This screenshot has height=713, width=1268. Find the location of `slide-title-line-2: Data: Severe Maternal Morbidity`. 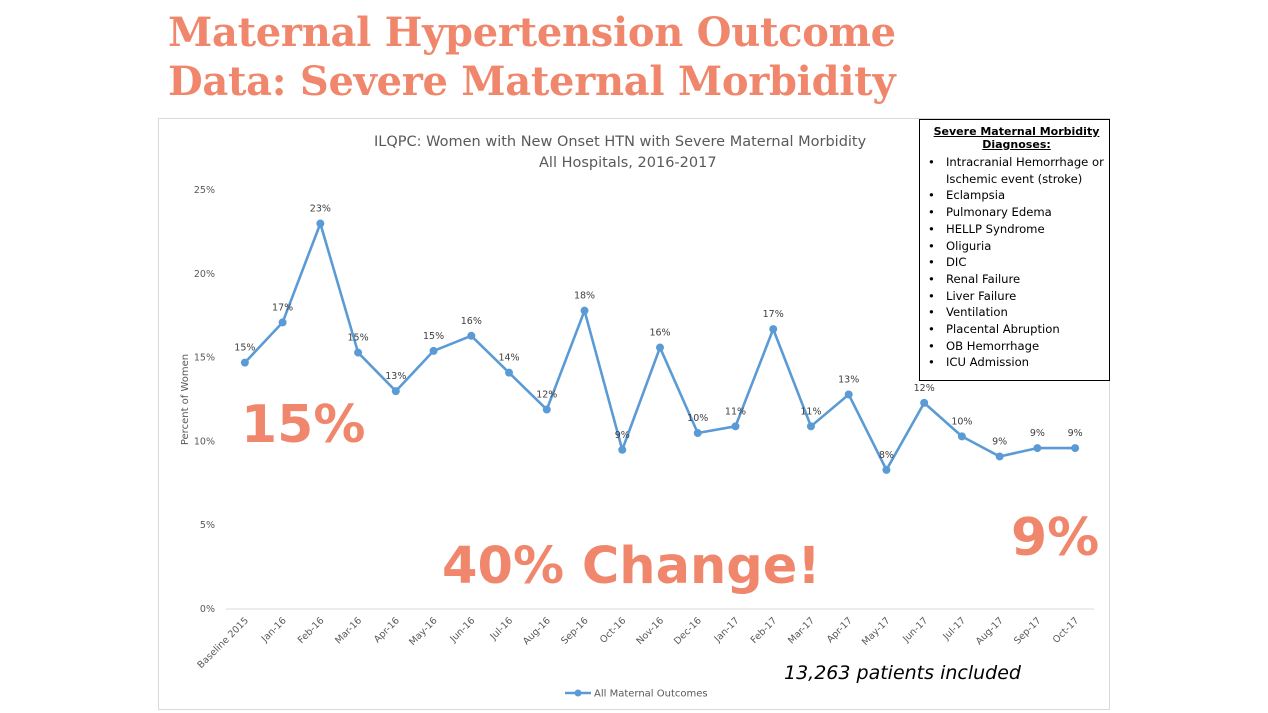

slide-title-line-2: Data: Severe Maternal Morbidity is located at coordinates (532, 81).